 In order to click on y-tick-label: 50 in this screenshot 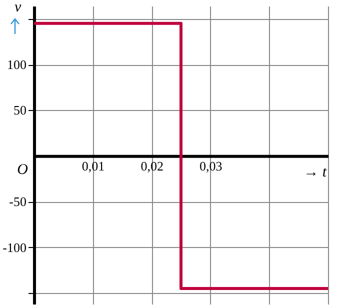, I will do `click(20, 110)`.